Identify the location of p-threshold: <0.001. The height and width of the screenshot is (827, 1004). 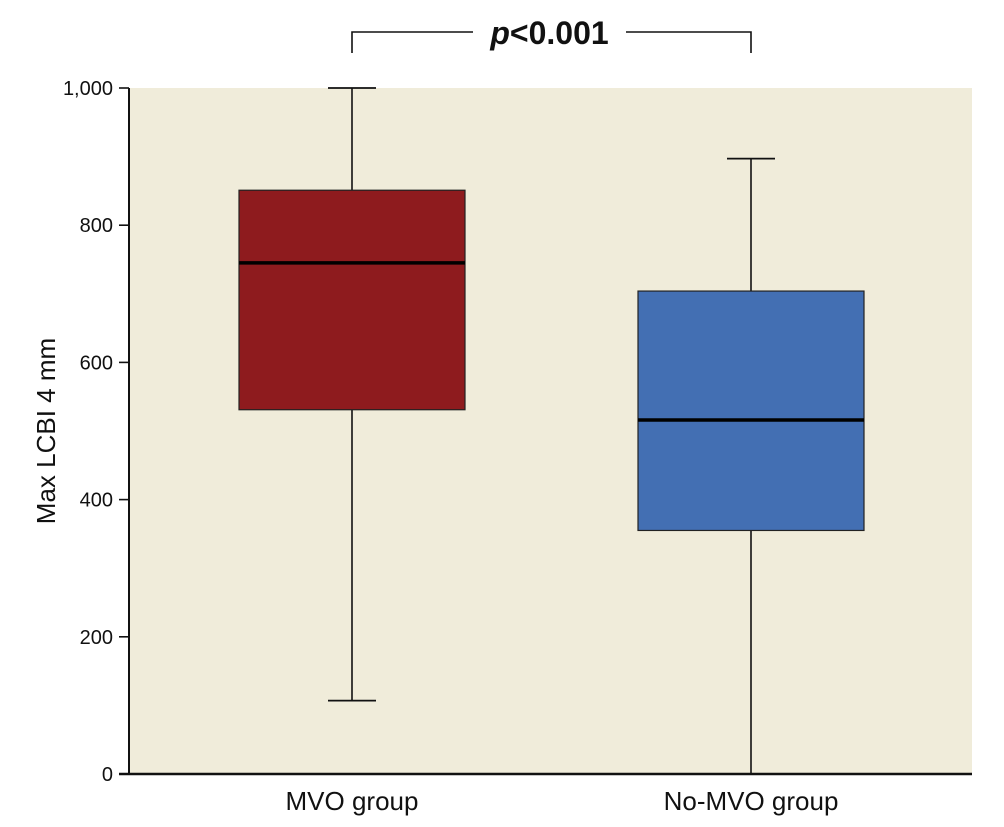
(559, 33).